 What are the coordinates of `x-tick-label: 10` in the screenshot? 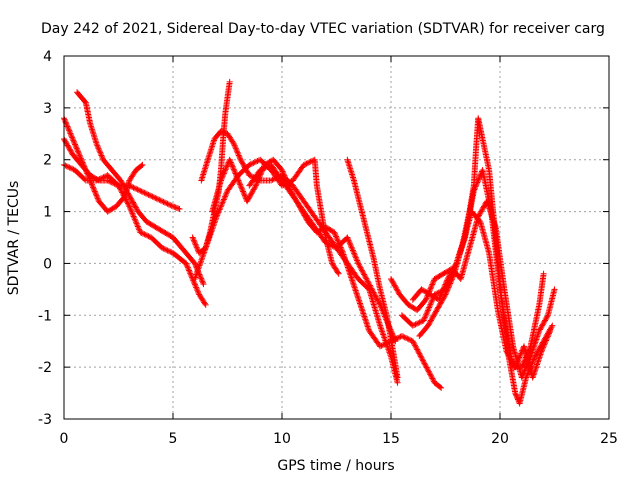 It's located at (282, 439).